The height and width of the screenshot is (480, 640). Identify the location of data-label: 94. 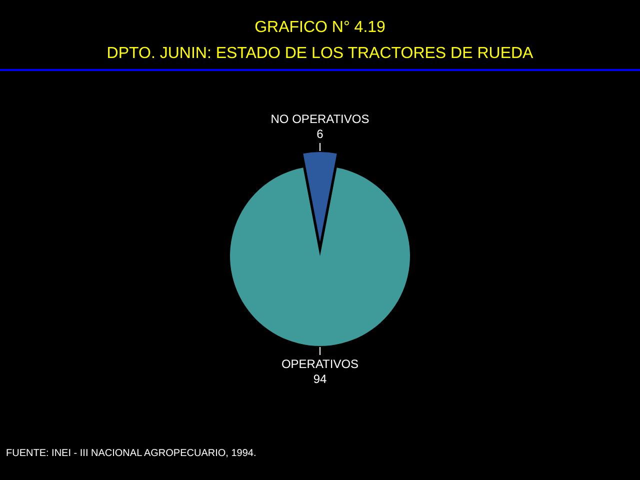
(320, 379).